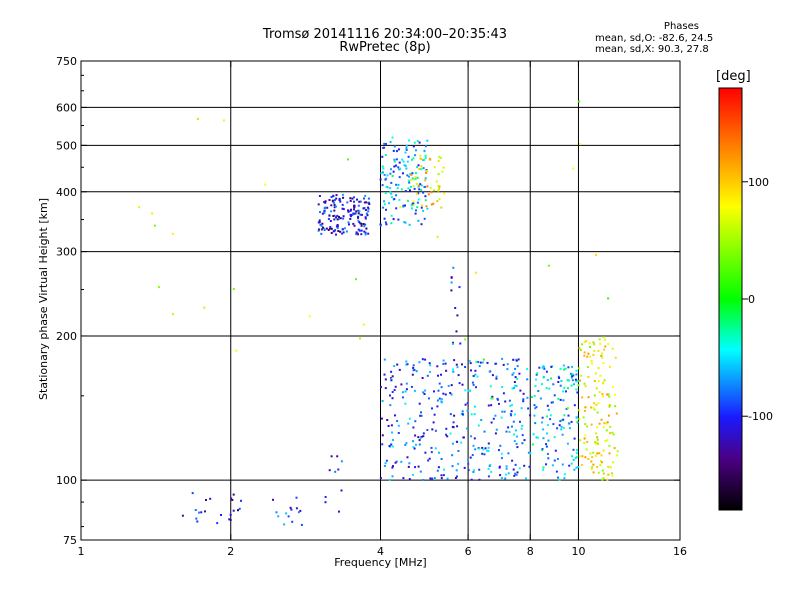  Describe the element at coordinates (66, 61) in the screenshot. I see `y-tick-label: 750` at that location.